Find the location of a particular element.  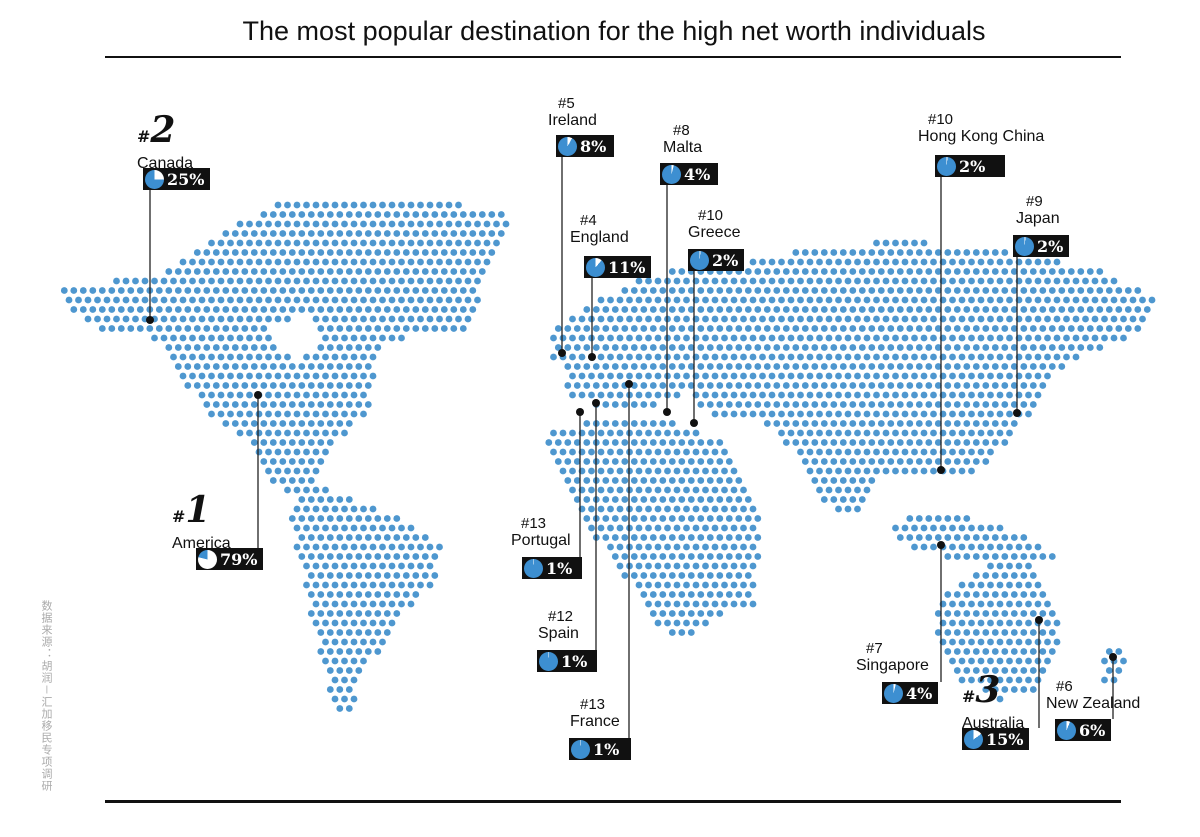

rank-hash: # is located at coordinates (179, 516).